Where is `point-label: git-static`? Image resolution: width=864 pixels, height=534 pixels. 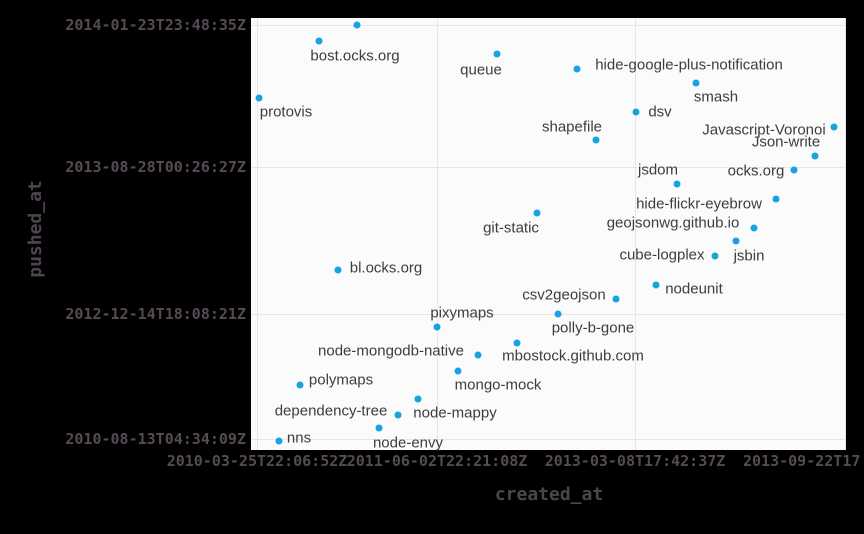
point-label: git-static is located at coordinates (511, 228).